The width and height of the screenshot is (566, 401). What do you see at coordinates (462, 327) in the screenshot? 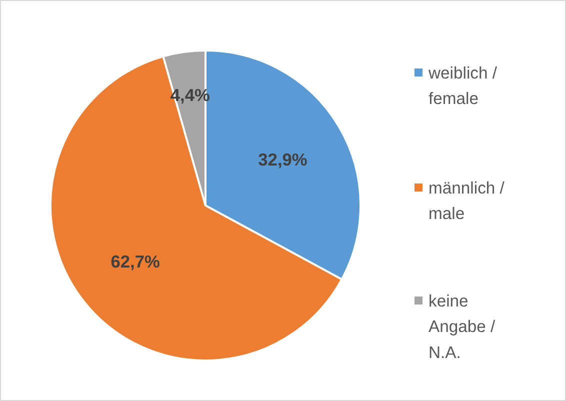
I see `legend-label: keine Angabe / N.A.` at bounding box center [462, 327].